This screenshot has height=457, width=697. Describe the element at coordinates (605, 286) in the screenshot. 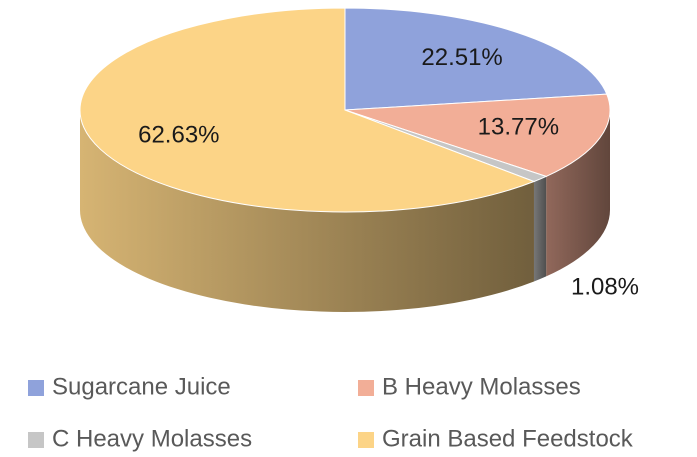

I see `data-label: 1.08%` at that location.